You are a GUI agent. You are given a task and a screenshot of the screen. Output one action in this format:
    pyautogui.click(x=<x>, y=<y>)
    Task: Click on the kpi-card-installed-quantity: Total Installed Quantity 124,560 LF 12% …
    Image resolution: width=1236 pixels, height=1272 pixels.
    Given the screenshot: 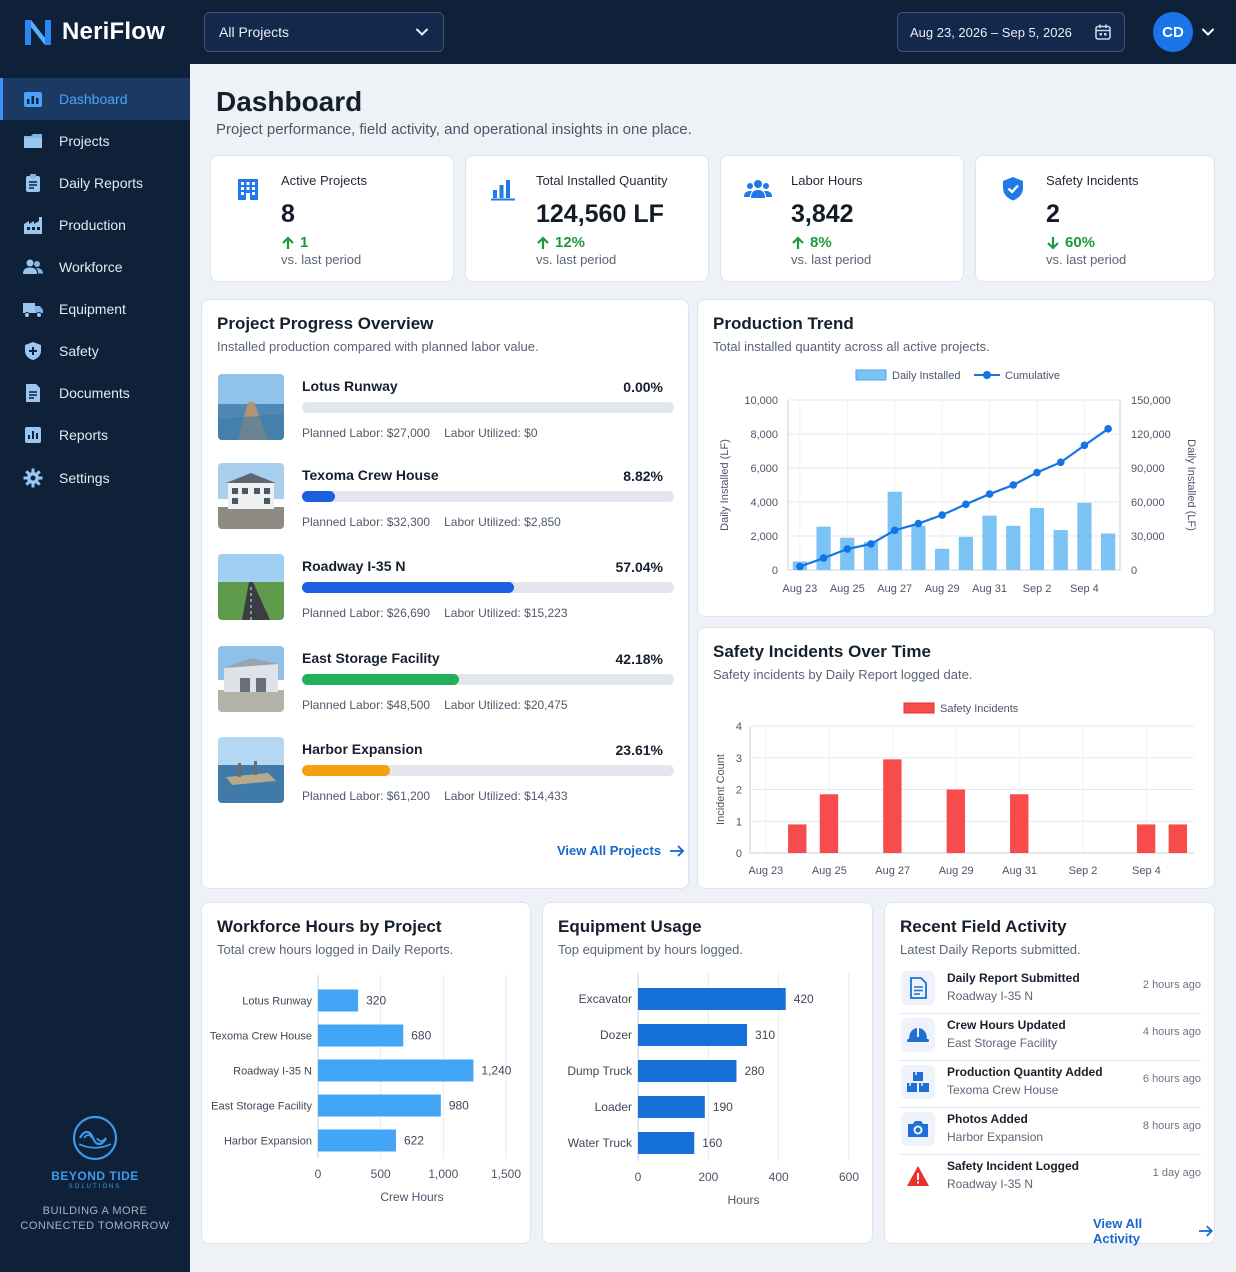 What is the action you would take?
    pyautogui.click(x=587, y=218)
    